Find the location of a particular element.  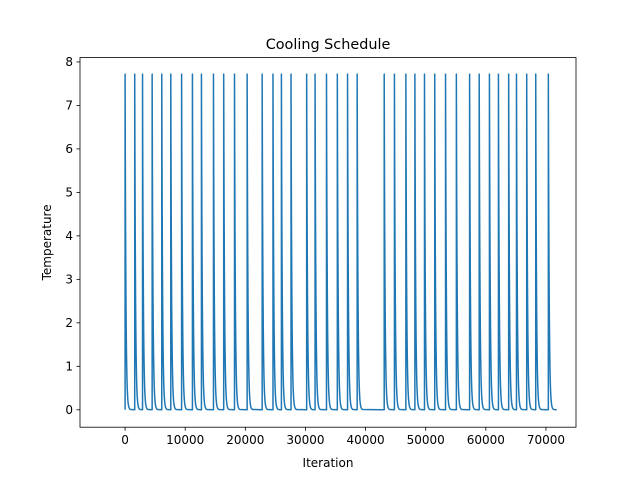

y-tick-label: 2 is located at coordinates (69, 323).